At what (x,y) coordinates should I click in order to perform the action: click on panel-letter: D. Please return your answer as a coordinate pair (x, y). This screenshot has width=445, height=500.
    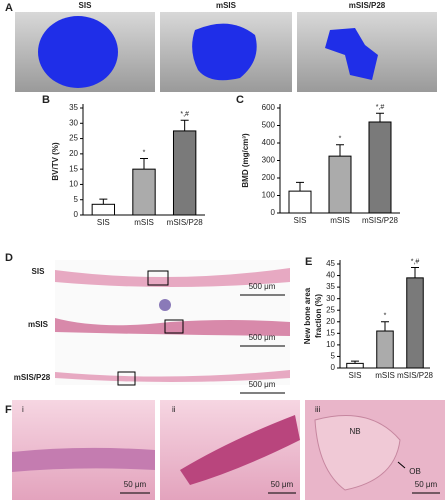
    Looking at the image, I should click on (9, 258).